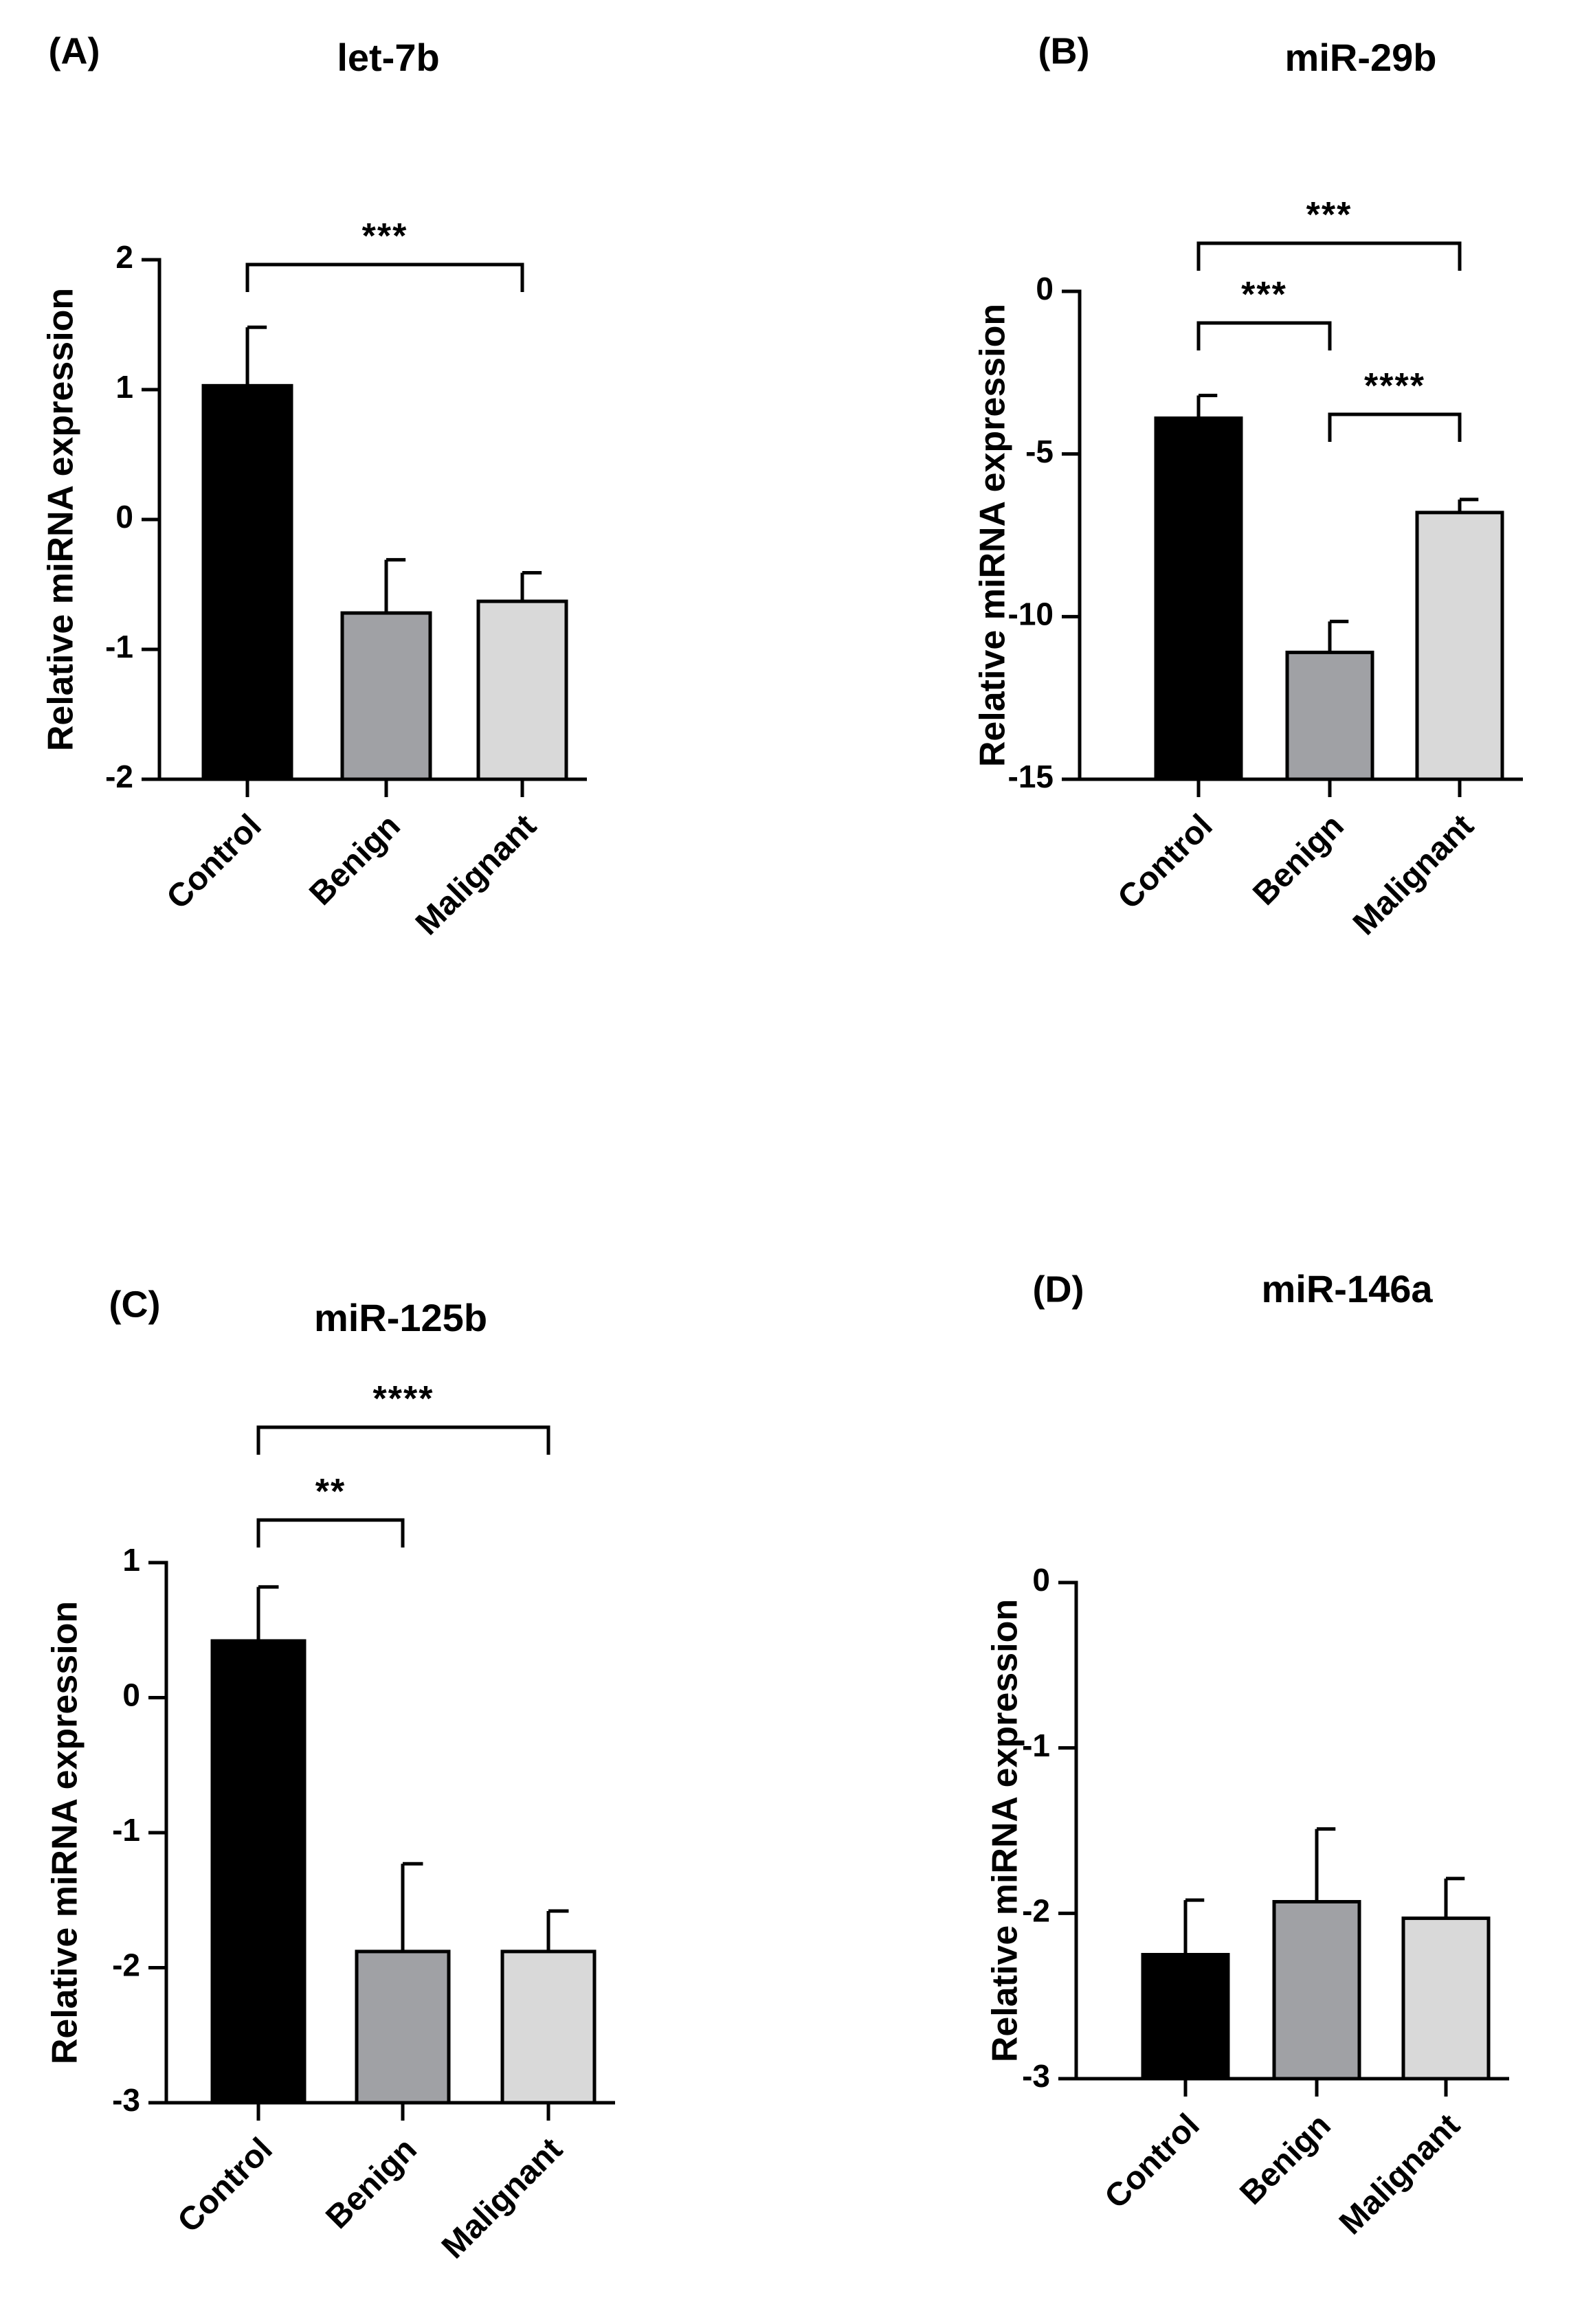 The image size is (1582, 2324). Describe the element at coordinates (124, 257) in the screenshot. I see `y-tick-label: 2` at that location.